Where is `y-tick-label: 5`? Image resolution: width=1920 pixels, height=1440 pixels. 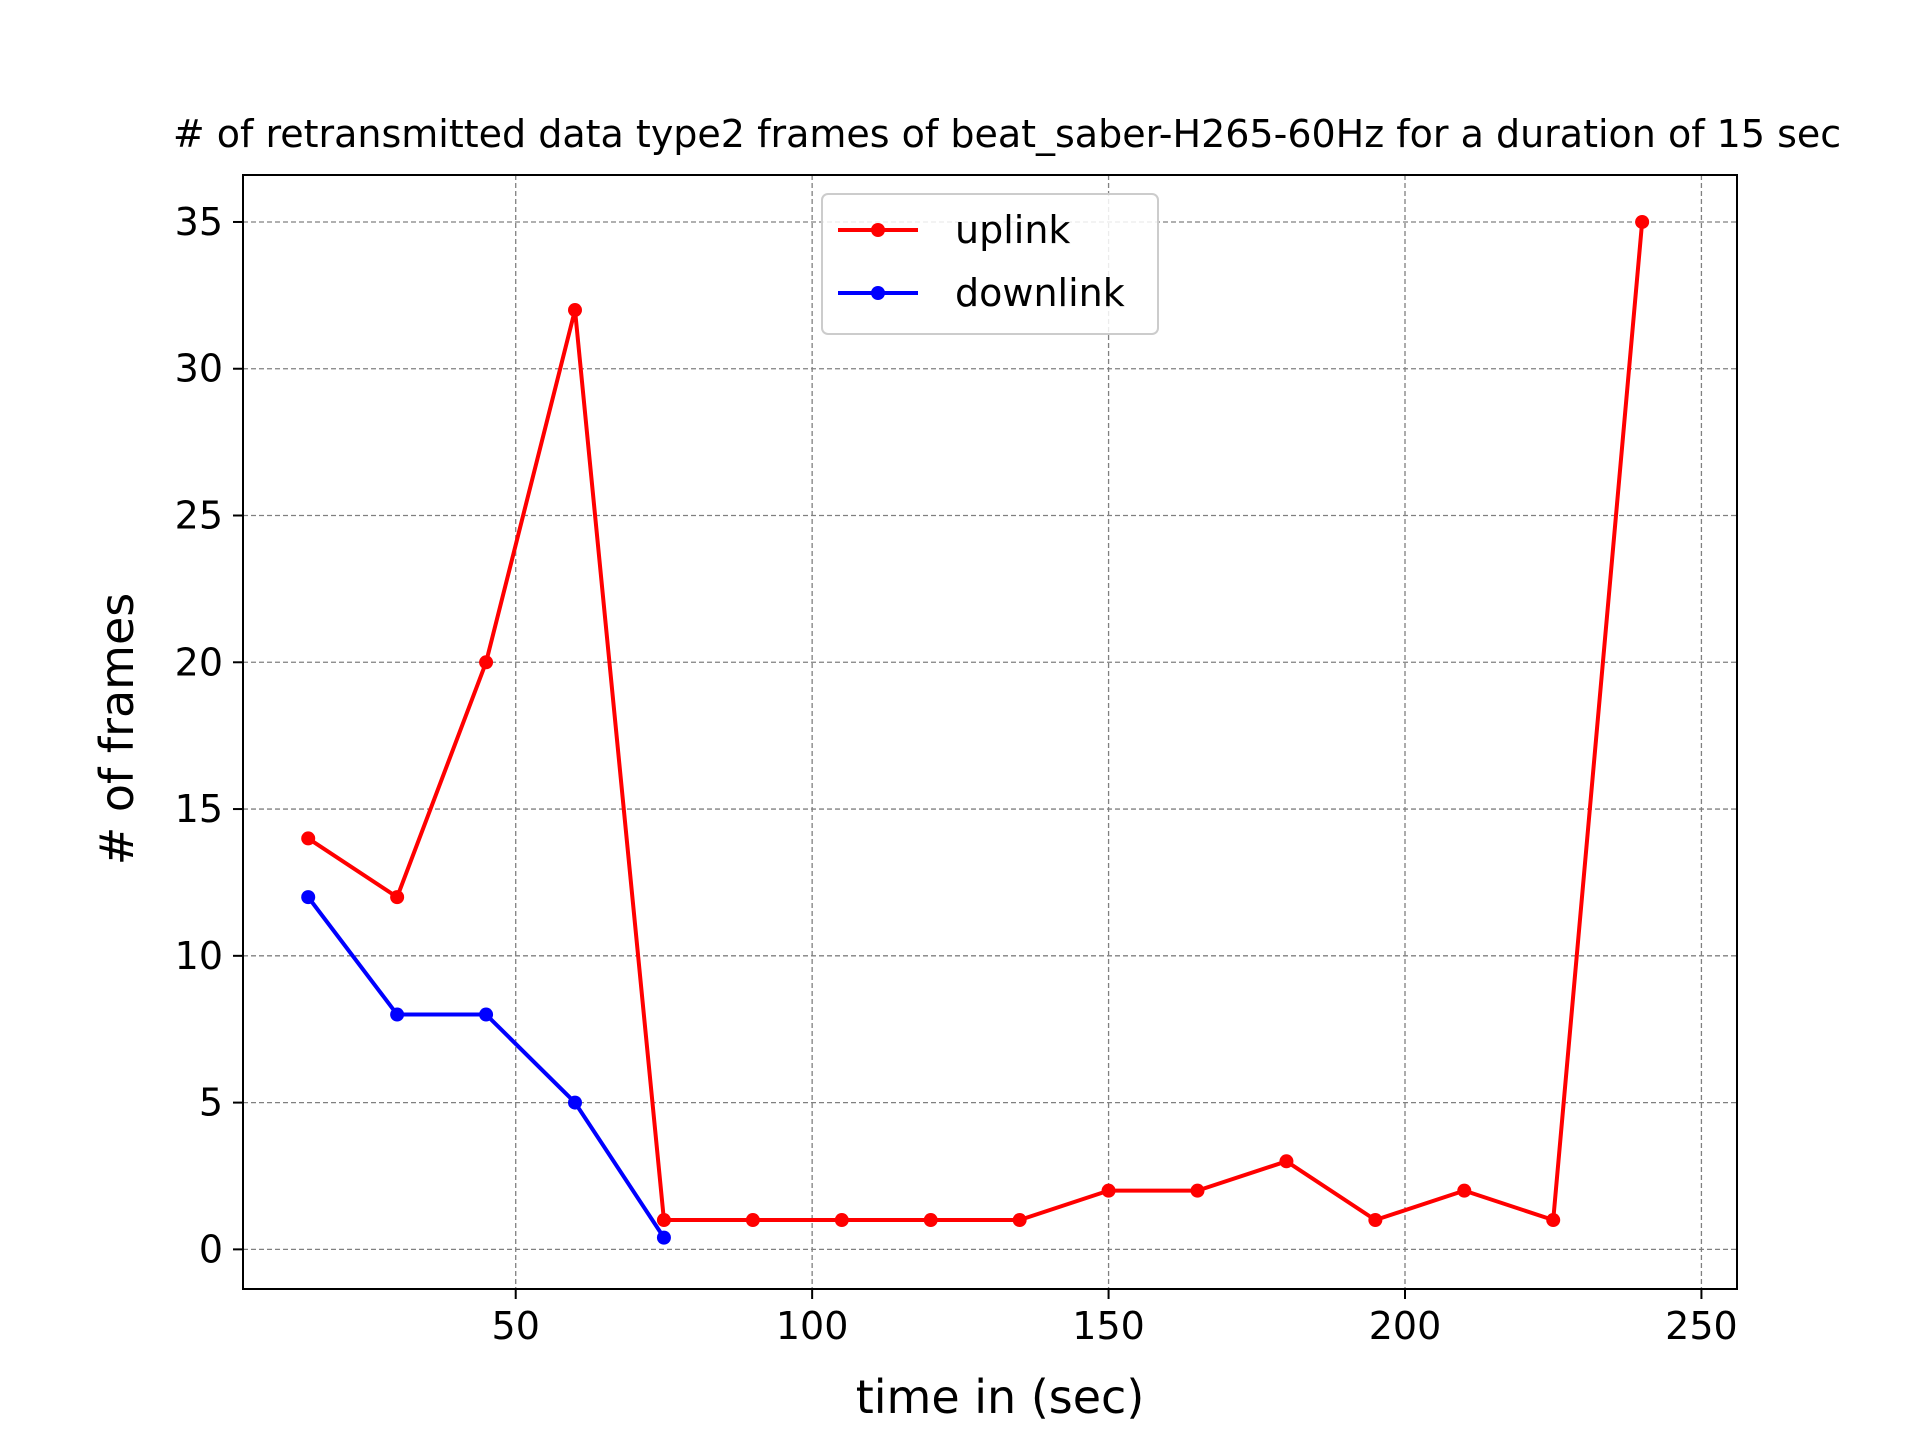
y-tick-label: 5 is located at coordinates (211, 1103).